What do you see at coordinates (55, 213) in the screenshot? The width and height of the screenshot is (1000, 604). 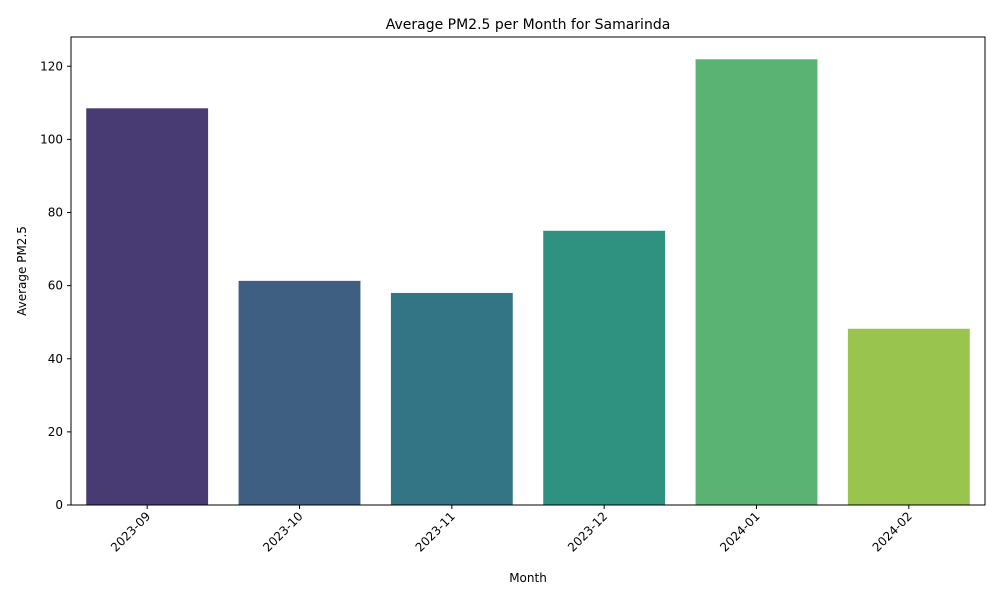 I see `y-tick-label: 80` at bounding box center [55, 213].